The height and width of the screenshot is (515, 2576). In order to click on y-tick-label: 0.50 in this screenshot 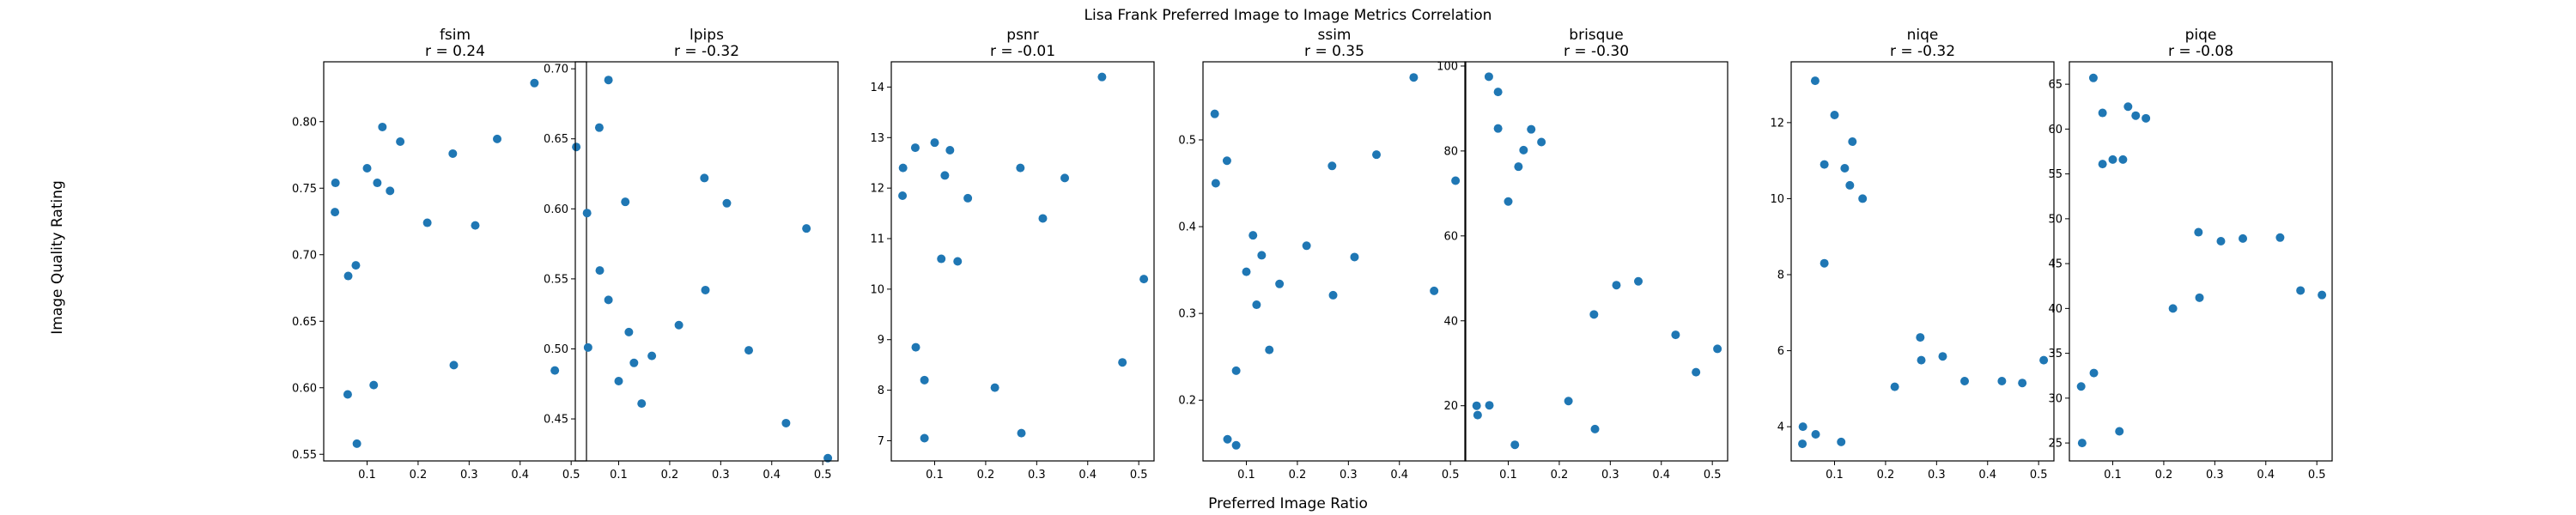, I will do `click(556, 349)`.